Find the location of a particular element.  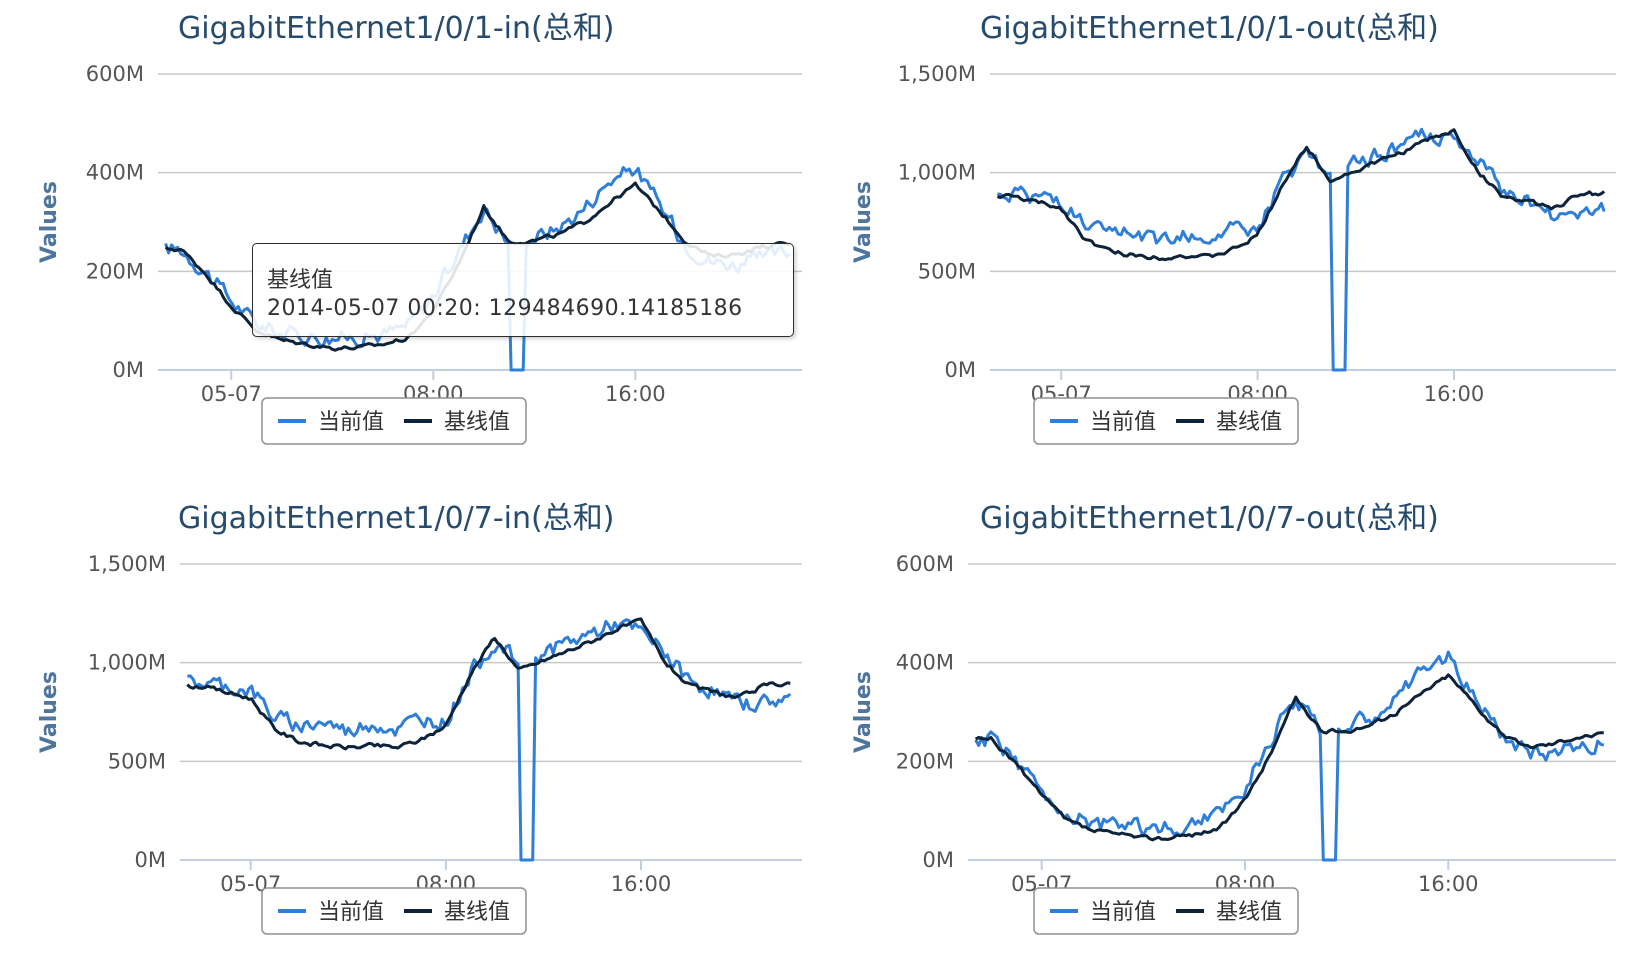

chart-title: GigabitEthernet1/0/1-out(总和) is located at coordinates (1209, 28).